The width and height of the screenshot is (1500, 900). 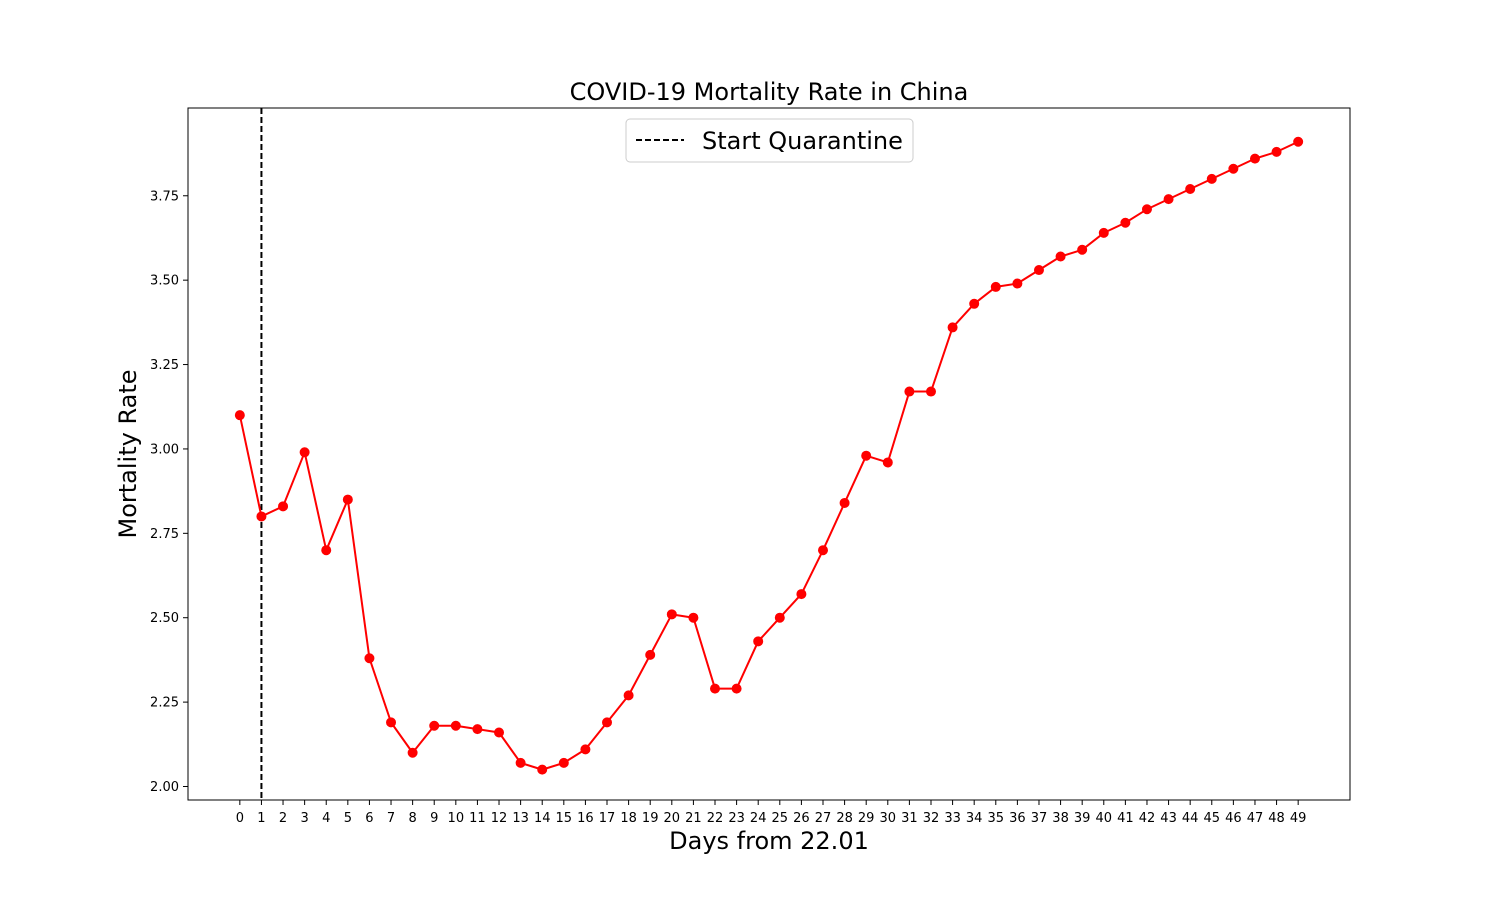 I want to click on x-tick-label: 37, so click(x=1039, y=818).